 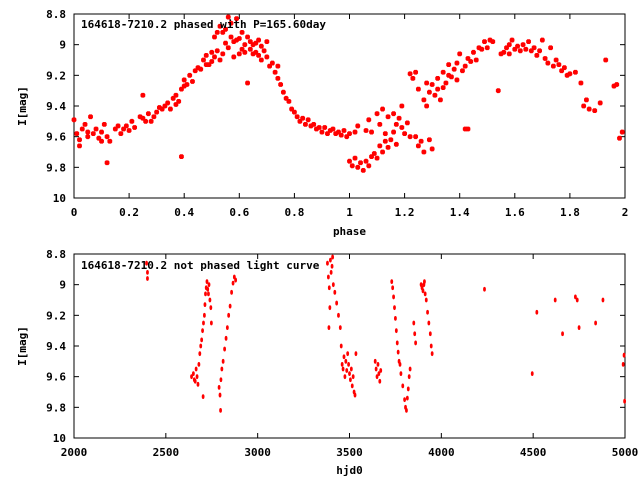 What do you see at coordinates (56, 167) in the screenshot?
I see `y-tick-label: 9.8` at bounding box center [56, 167].